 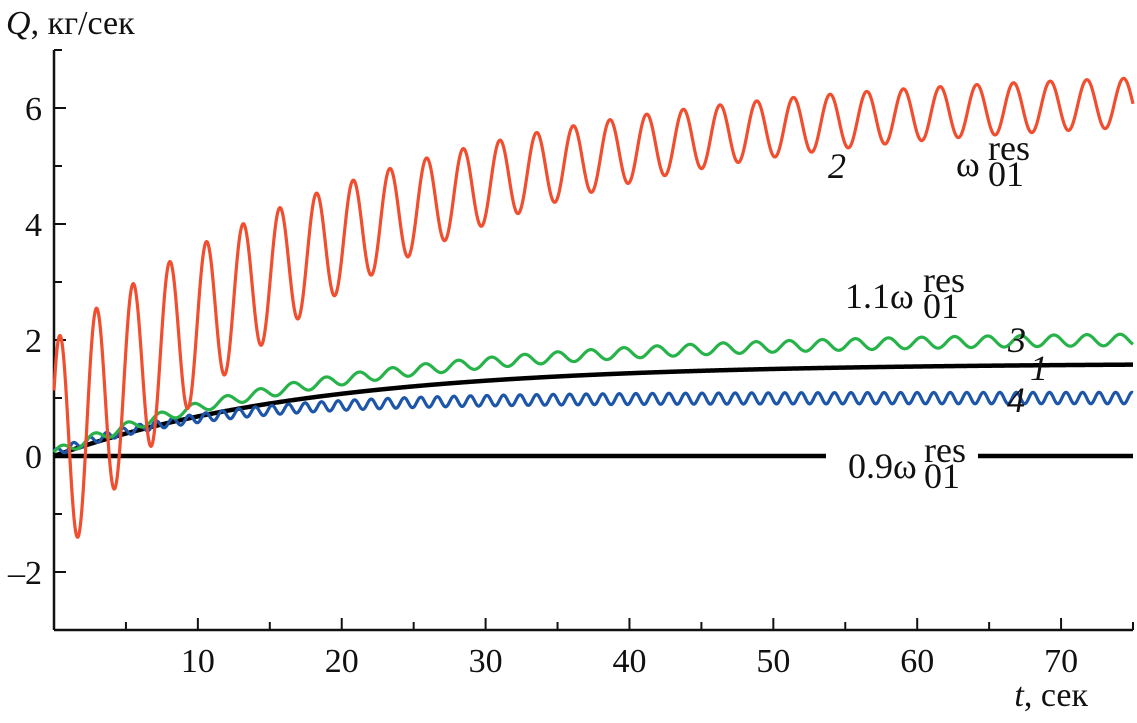 I want to click on freq-label-res-text: ω, so click(x=968, y=164).